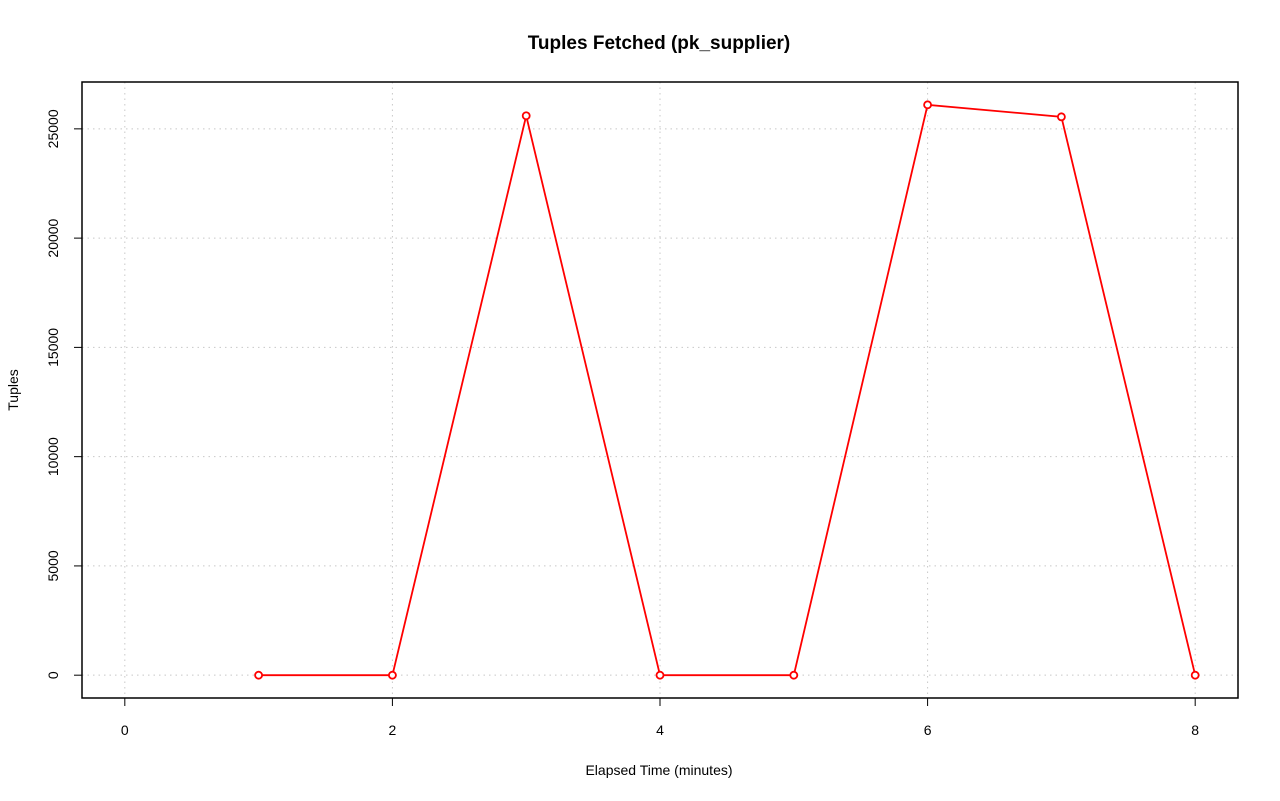 The height and width of the screenshot is (801, 1280). Describe the element at coordinates (928, 730) in the screenshot. I see `x-tick-label: 6` at that location.